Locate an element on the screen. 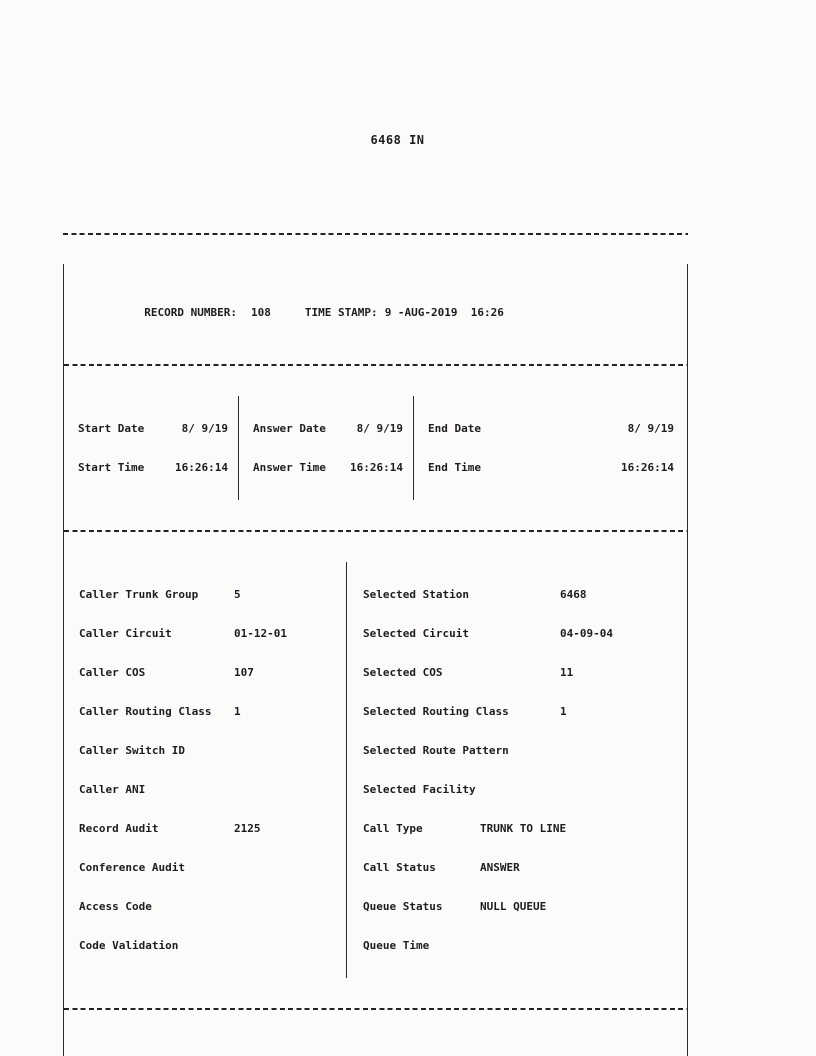 The image size is (816, 1056). field-row: Caller Routing Class 1 is located at coordinates (212, 711).